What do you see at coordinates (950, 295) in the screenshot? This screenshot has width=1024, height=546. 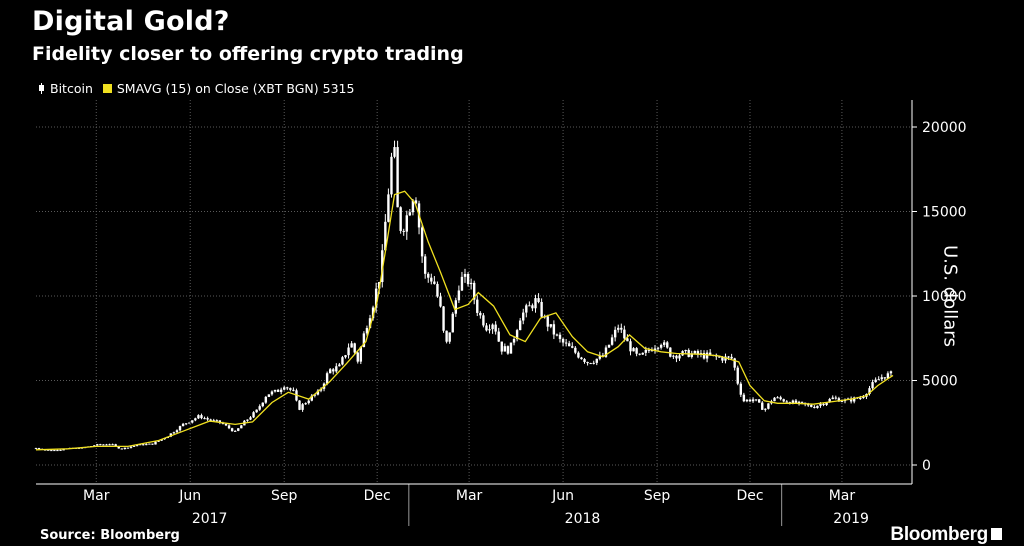 I see `y-axis-label: U.S. dollars` at bounding box center [950, 295].